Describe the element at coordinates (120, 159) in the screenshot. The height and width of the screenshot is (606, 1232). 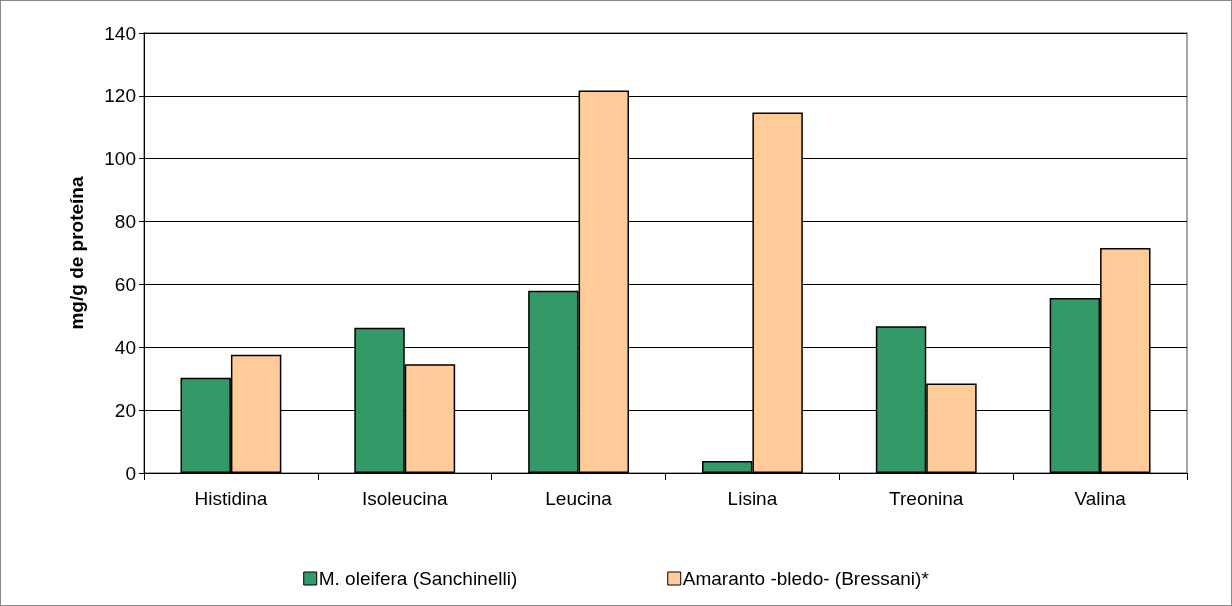
I see `y-tick-label: 100` at that location.